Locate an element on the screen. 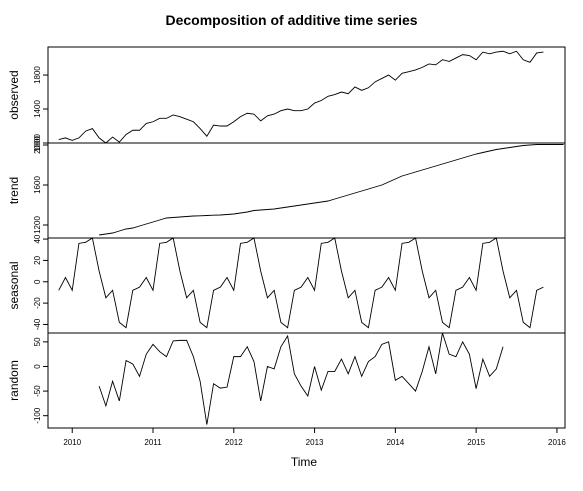 This screenshot has height=491, width=583. x-tick-label: 2016 is located at coordinates (557, 442).